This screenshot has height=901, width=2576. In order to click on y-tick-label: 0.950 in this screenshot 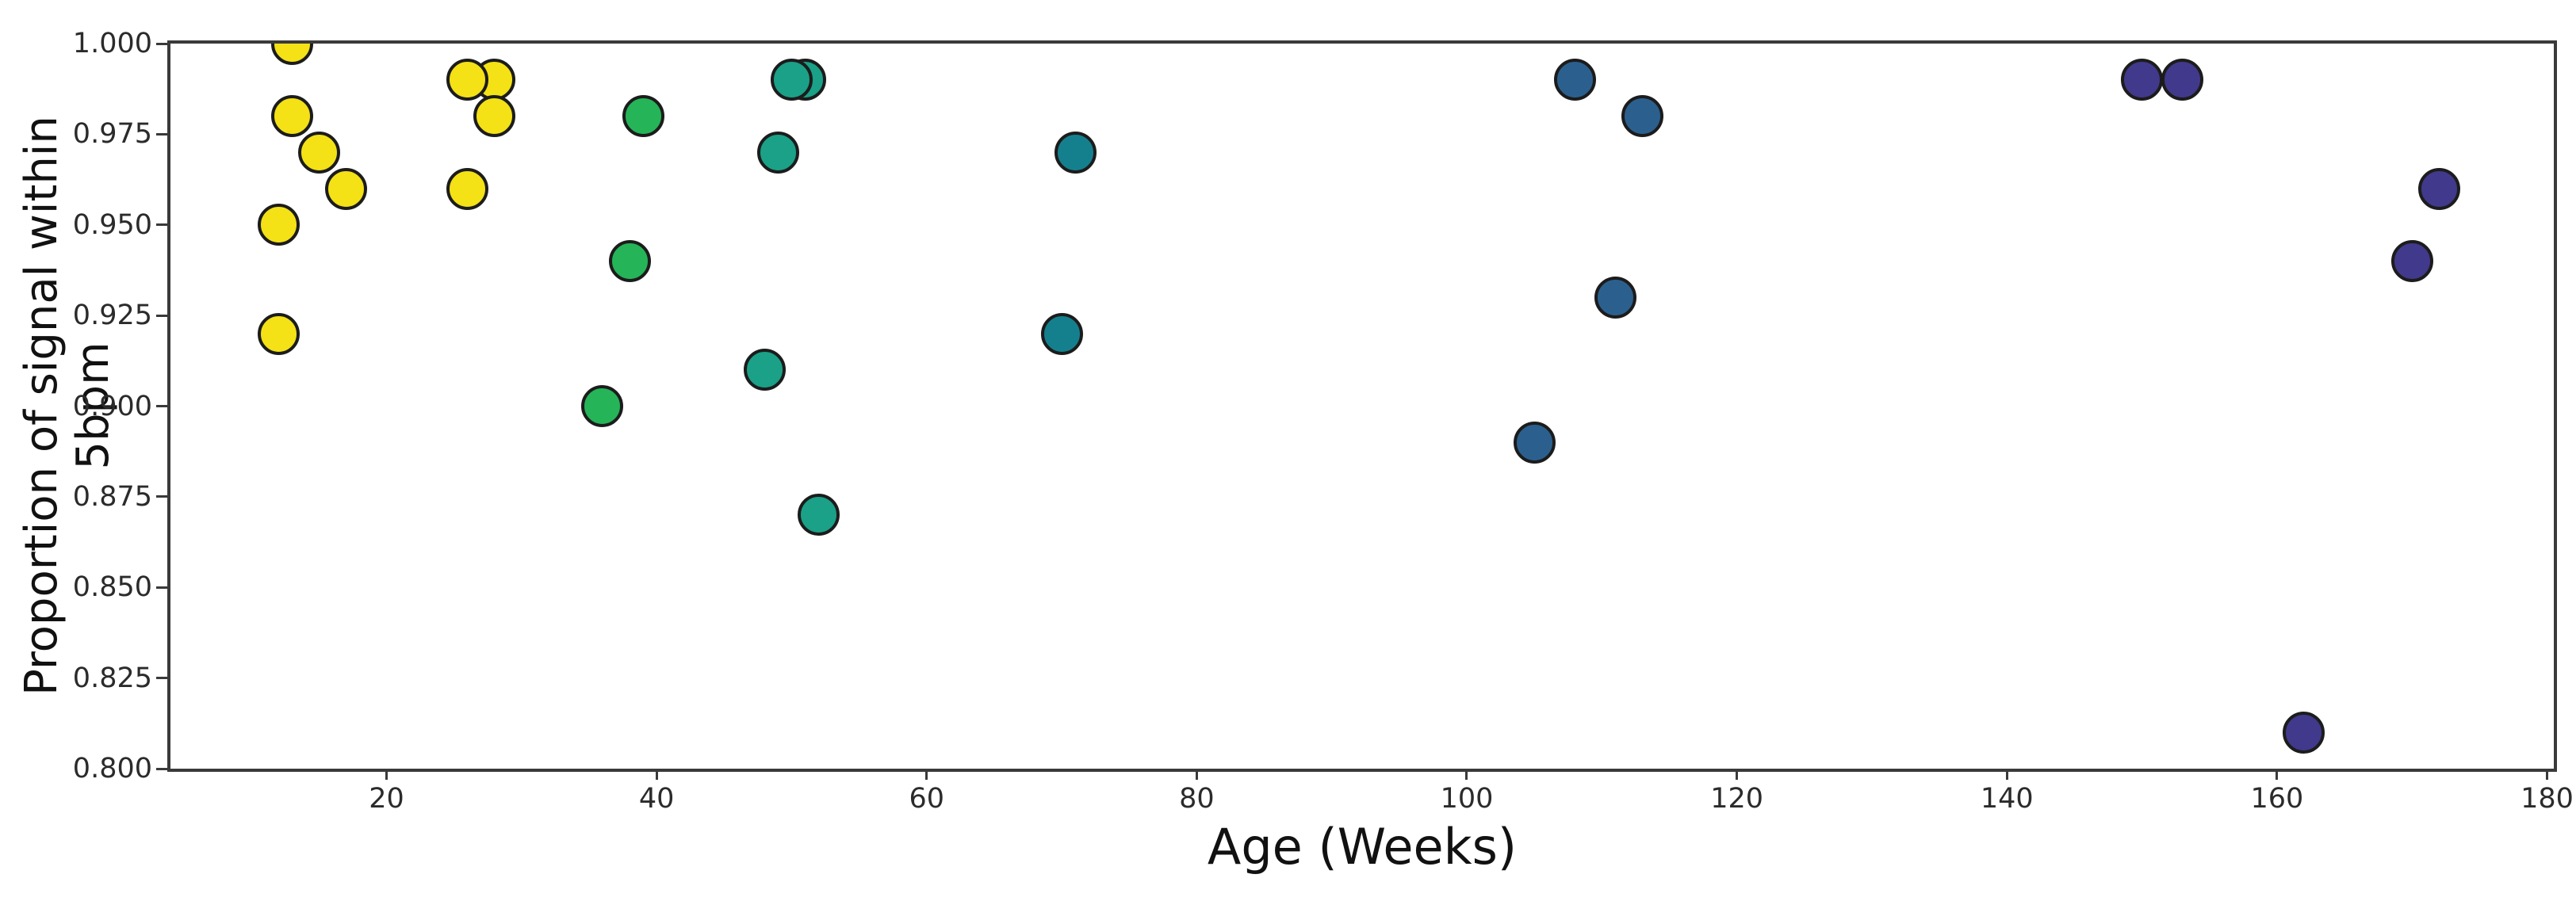, I will do `click(112, 224)`.